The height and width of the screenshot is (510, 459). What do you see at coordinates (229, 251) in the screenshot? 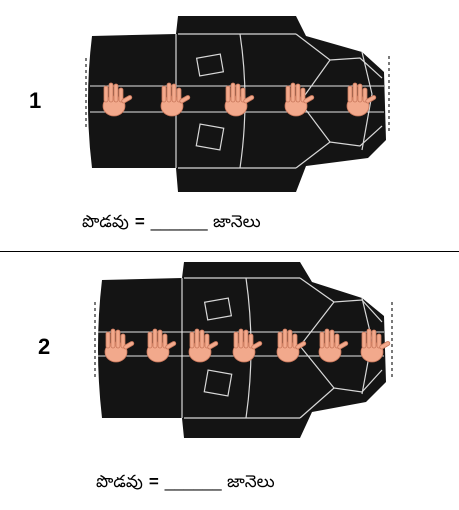
I see `divider` at bounding box center [229, 251].